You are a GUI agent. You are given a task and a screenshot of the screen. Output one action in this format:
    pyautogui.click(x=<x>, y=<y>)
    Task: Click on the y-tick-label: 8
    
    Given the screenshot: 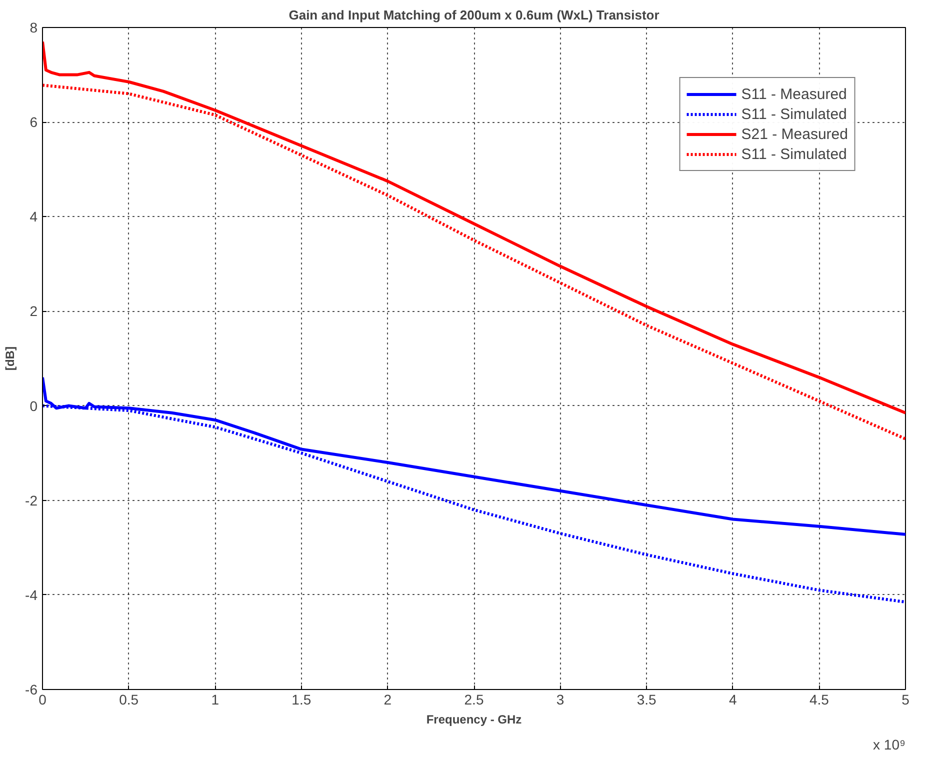 What is the action you would take?
    pyautogui.click(x=34, y=28)
    